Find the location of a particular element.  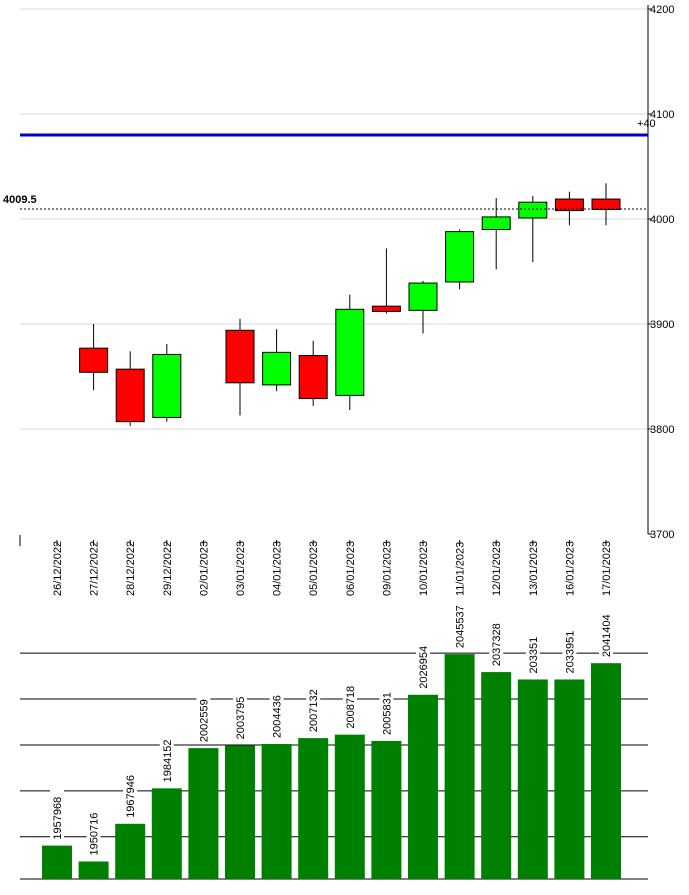

date-tick-label: 27/12/2022 is located at coordinates (95, 568).